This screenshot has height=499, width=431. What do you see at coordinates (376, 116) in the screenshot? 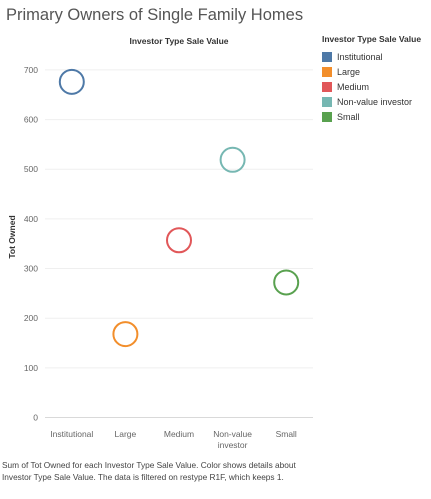
I see `legend-item-small: Small` at bounding box center [376, 116].